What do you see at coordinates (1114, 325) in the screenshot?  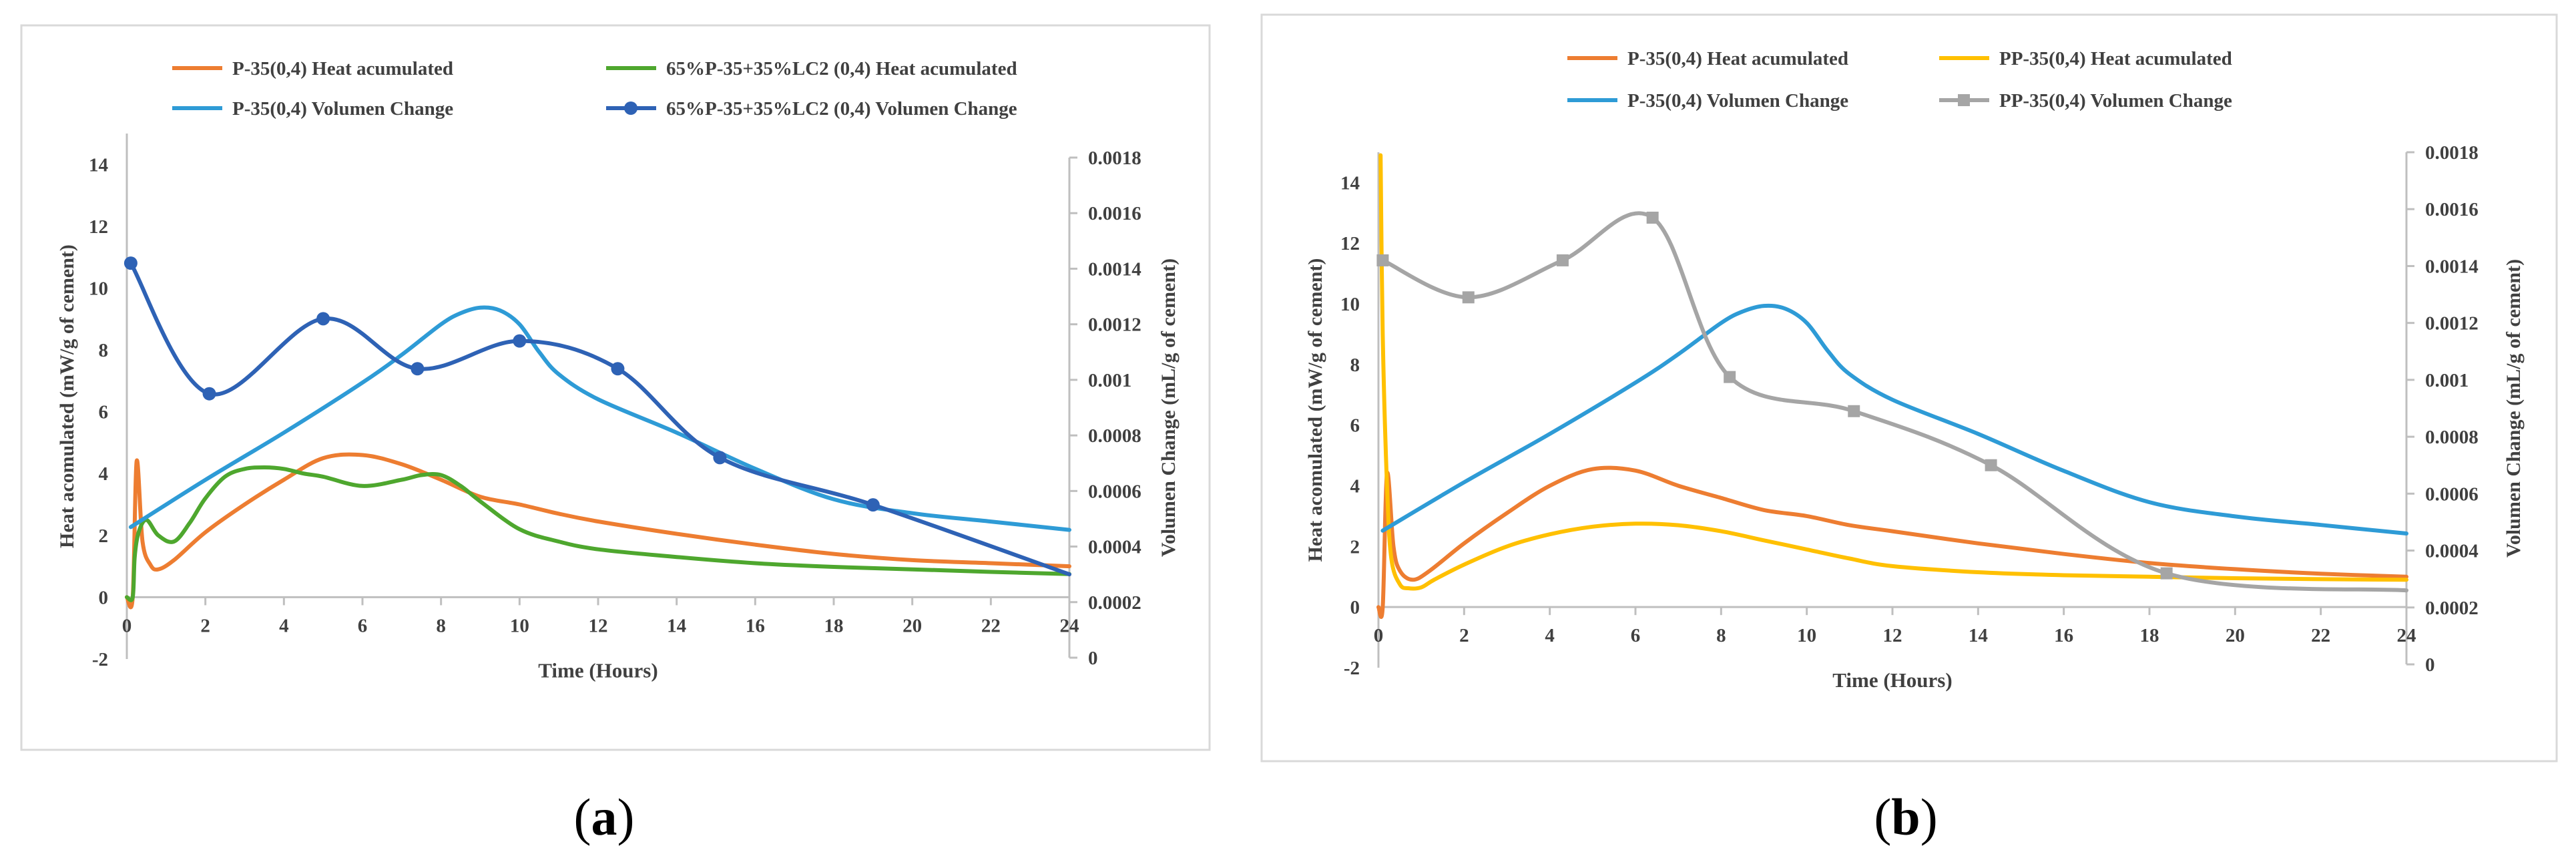 I see `y2-tick-label: 0.0012` at bounding box center [1114, 325].